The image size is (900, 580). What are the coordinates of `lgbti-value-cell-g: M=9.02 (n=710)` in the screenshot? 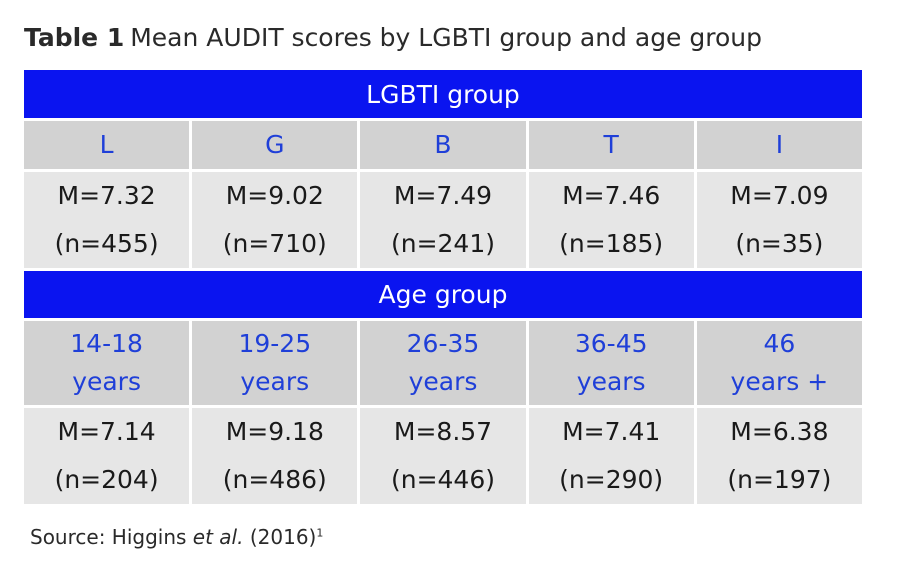 It's located at (275, 220).